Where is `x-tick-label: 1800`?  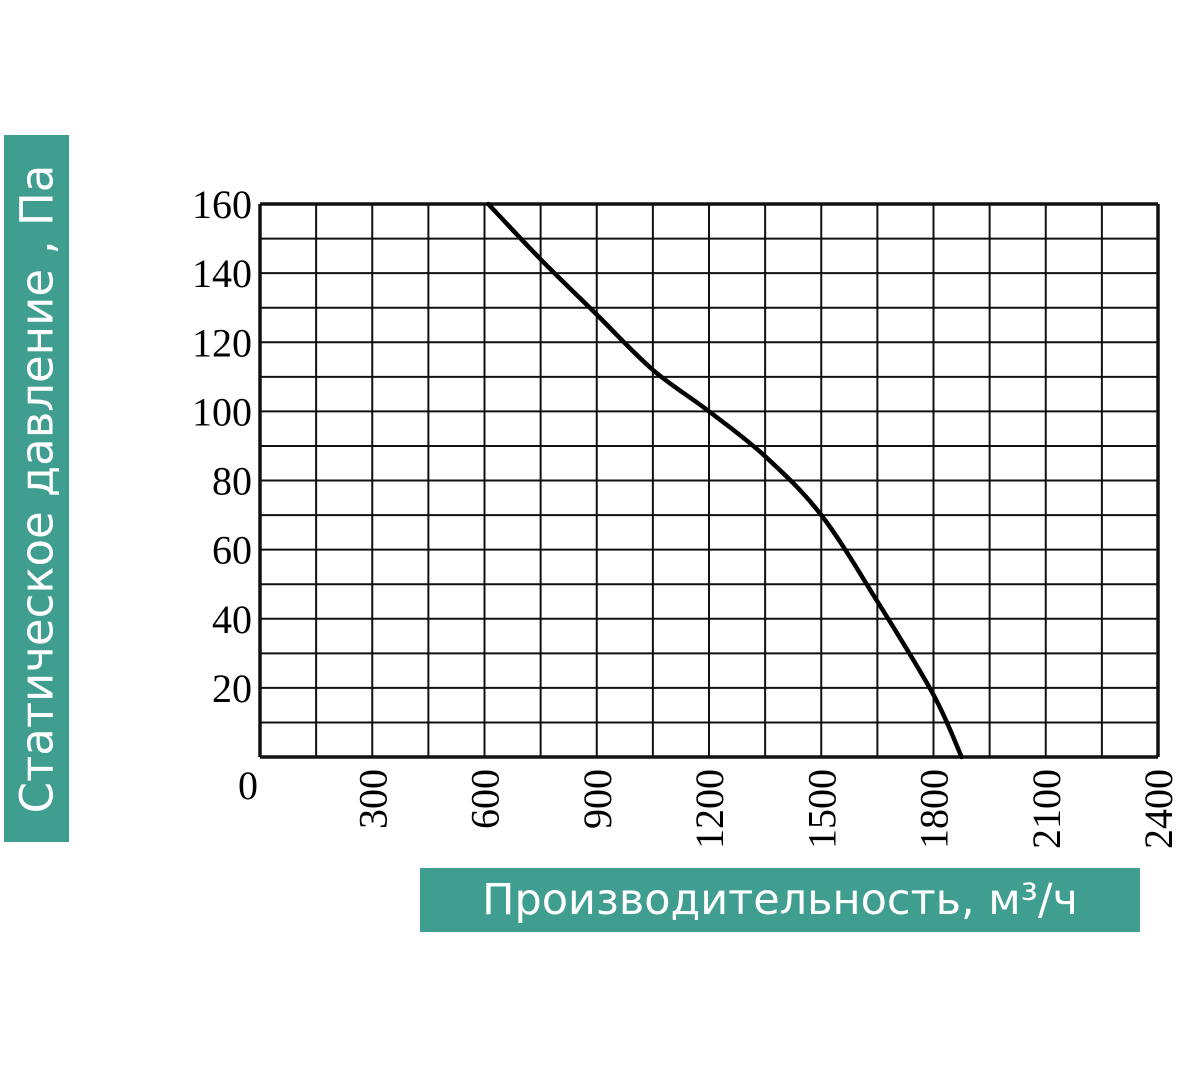
x-tick-label: 1800 is located at coordinates (934, 809).